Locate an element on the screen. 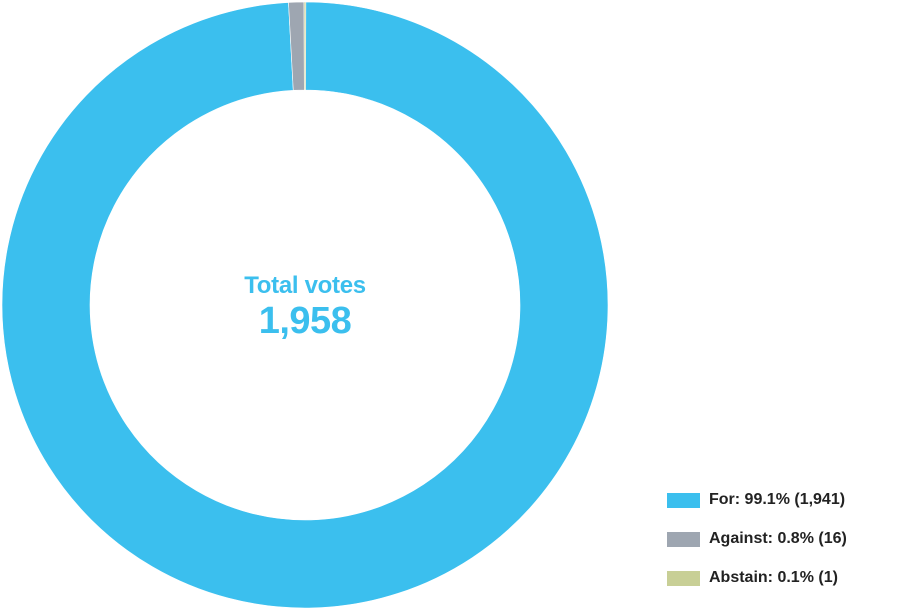 The image size is (905, 611). legend-label-abstain: Abstain: 0.1% (1) is located at coordinates (773, 577).